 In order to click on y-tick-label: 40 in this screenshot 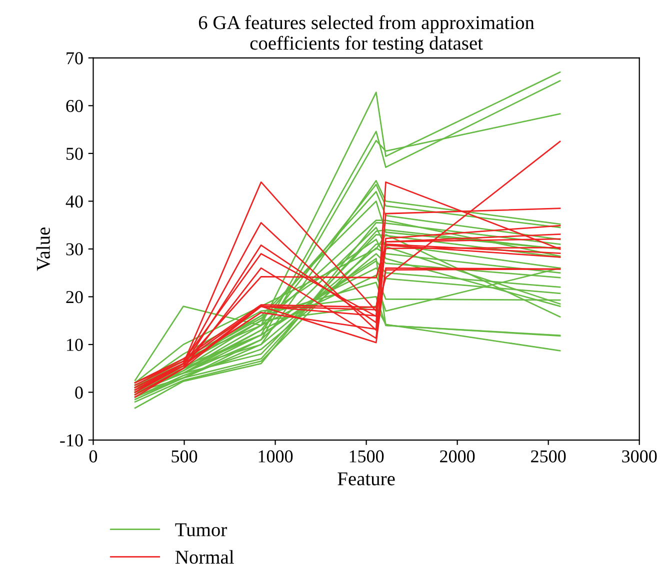, I will do `click(74, 201)`.